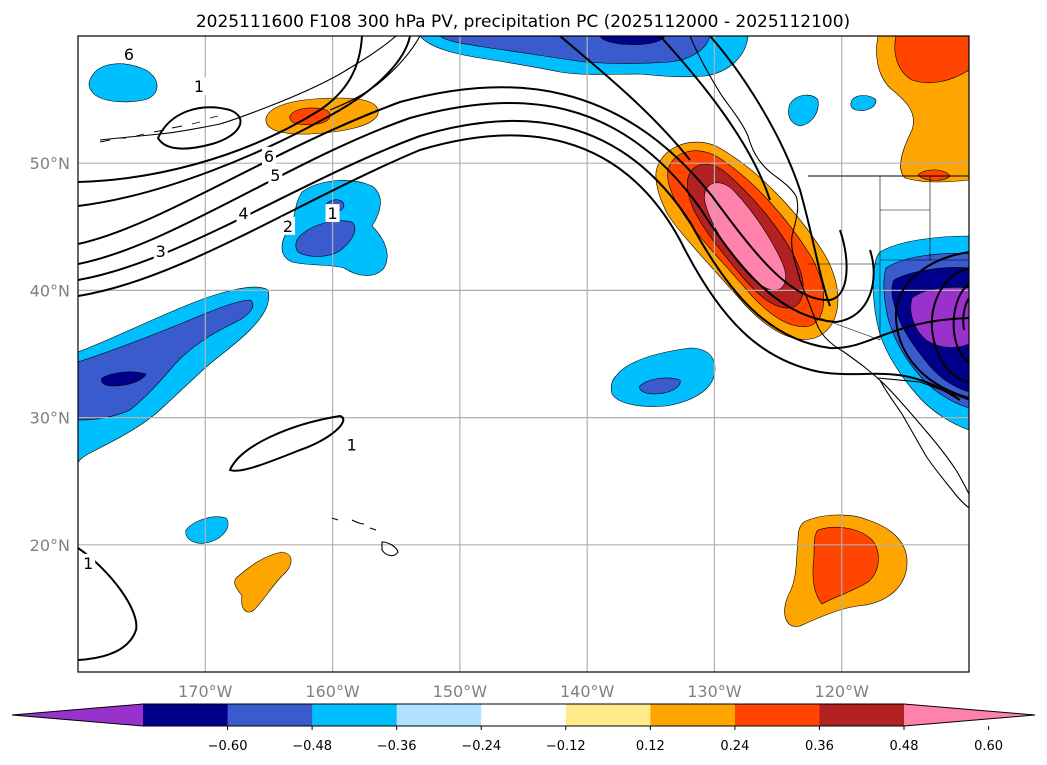  I want to click on colorbar-tick-label: 0.60, so click(988, 746).